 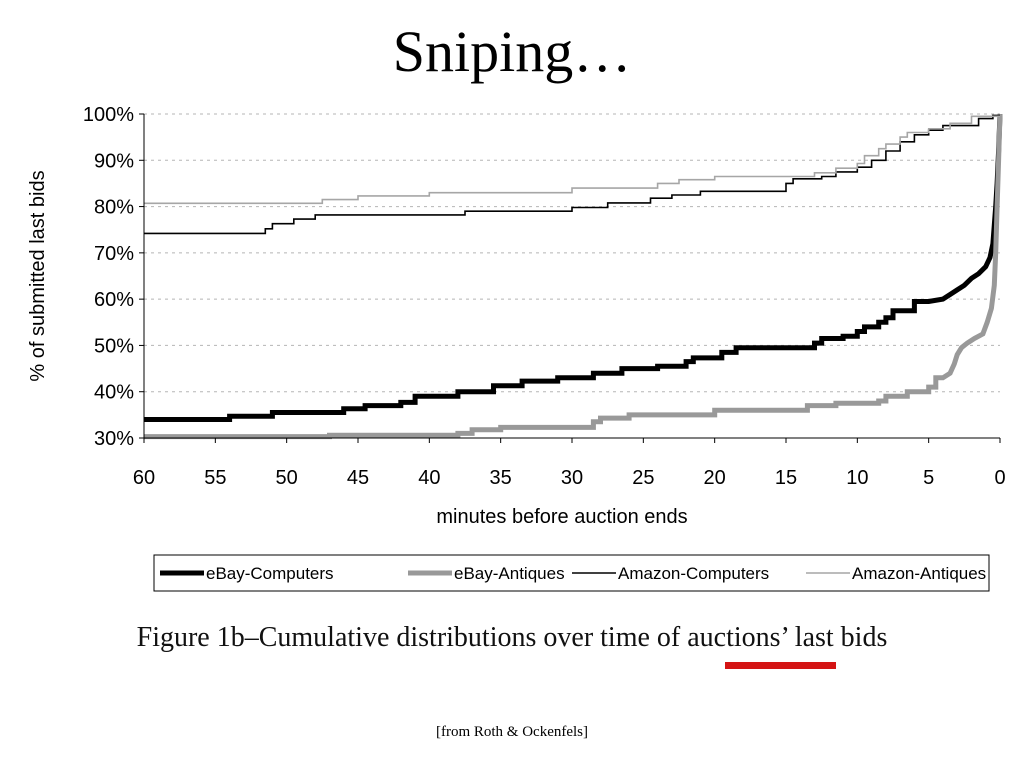 What do you see at coordinates (429, 478) in the screenshot?
I see `x-tick-label: 40` at bounding box center [429, 478].